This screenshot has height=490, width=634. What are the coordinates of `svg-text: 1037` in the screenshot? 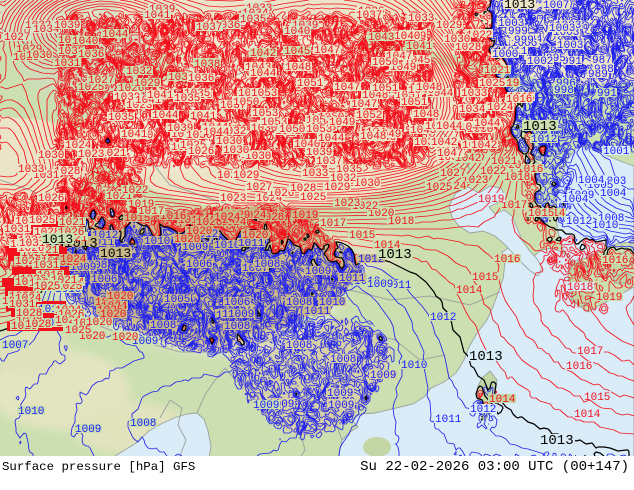 It's located at (369, 16).